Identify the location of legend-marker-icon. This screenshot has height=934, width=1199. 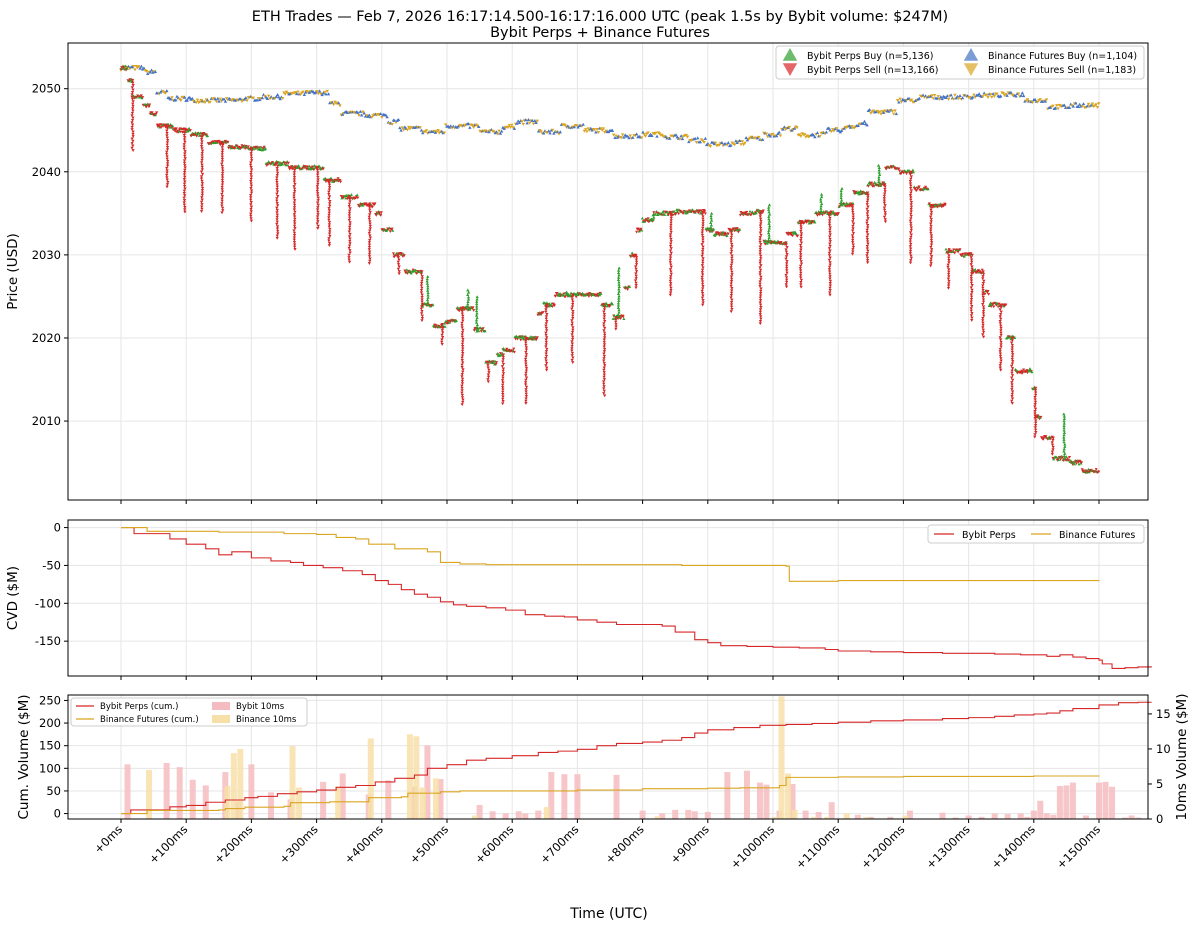
(971, 69).